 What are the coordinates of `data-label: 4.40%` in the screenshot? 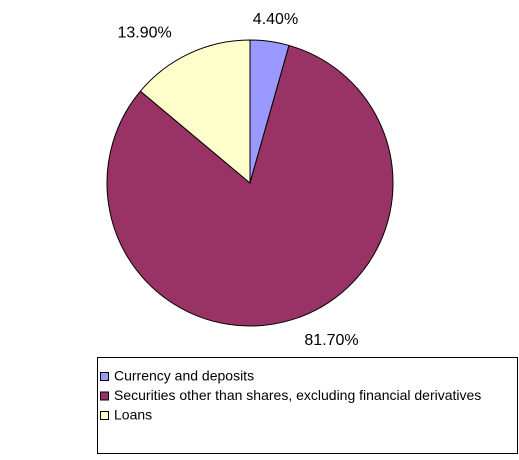 It's located at (275, 19).